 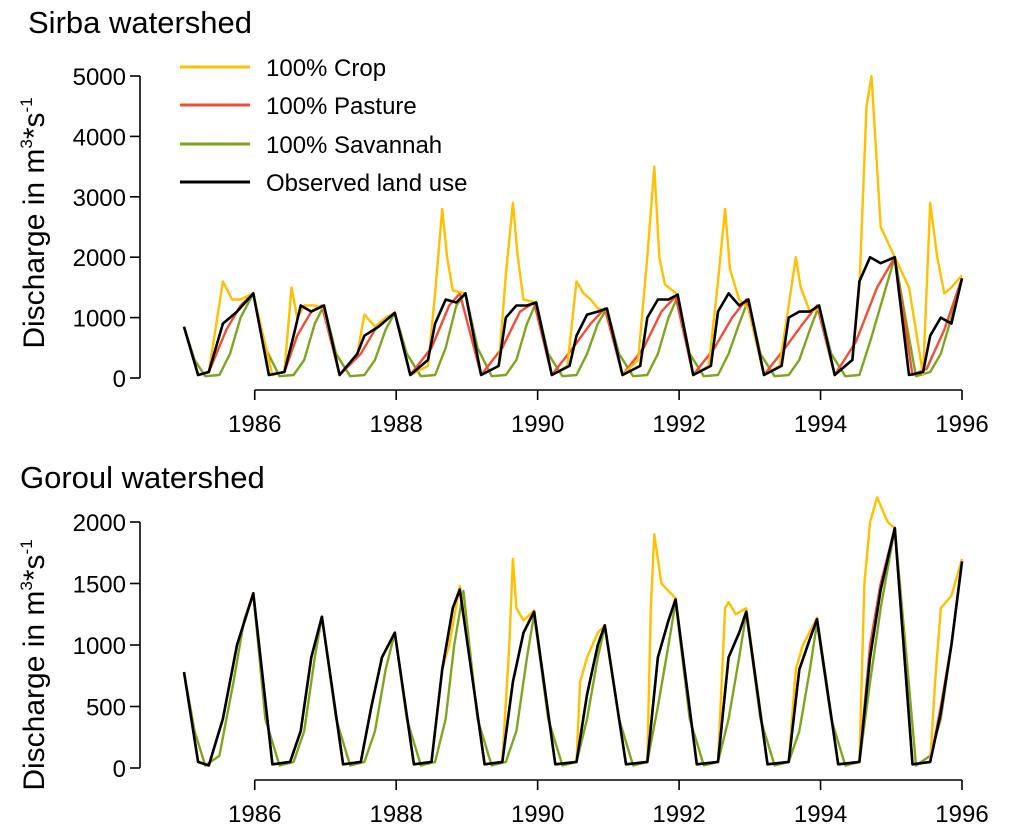 I want to click on goroul-y-tick-label: 500, so click(x=106, y=708).